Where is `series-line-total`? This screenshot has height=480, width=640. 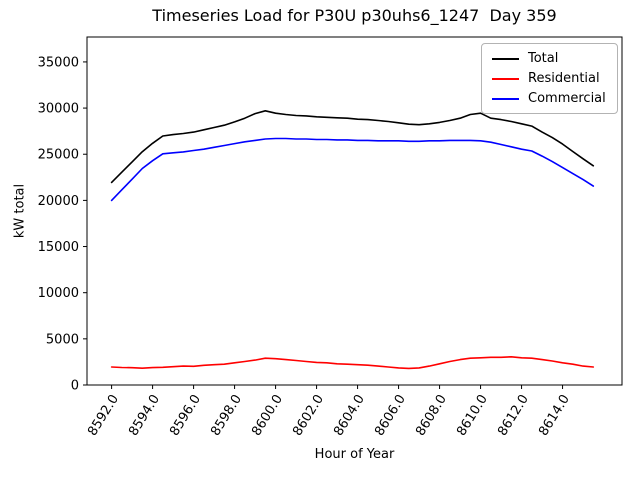 series-line-total is located at coordinates (352, 147).